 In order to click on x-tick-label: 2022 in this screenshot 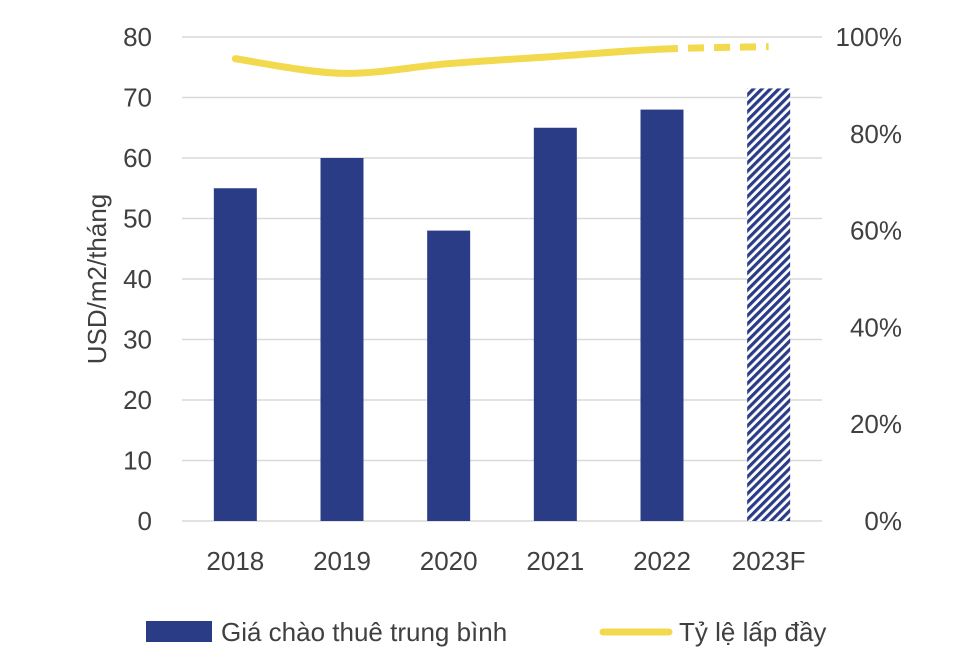, I will do `click(662, 561)`.